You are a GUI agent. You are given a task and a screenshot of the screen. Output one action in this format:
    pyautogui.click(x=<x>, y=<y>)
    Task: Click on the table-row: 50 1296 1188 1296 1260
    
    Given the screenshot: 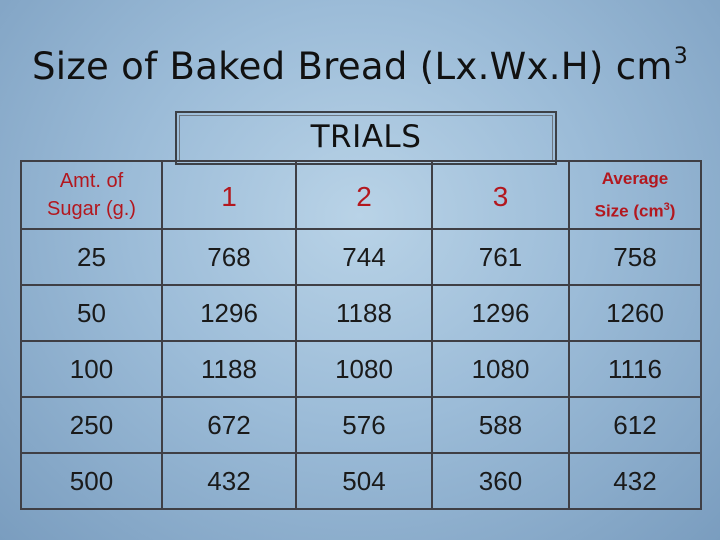 What is the action you would take?
    pyautogui.click(x=361, y=313)
    